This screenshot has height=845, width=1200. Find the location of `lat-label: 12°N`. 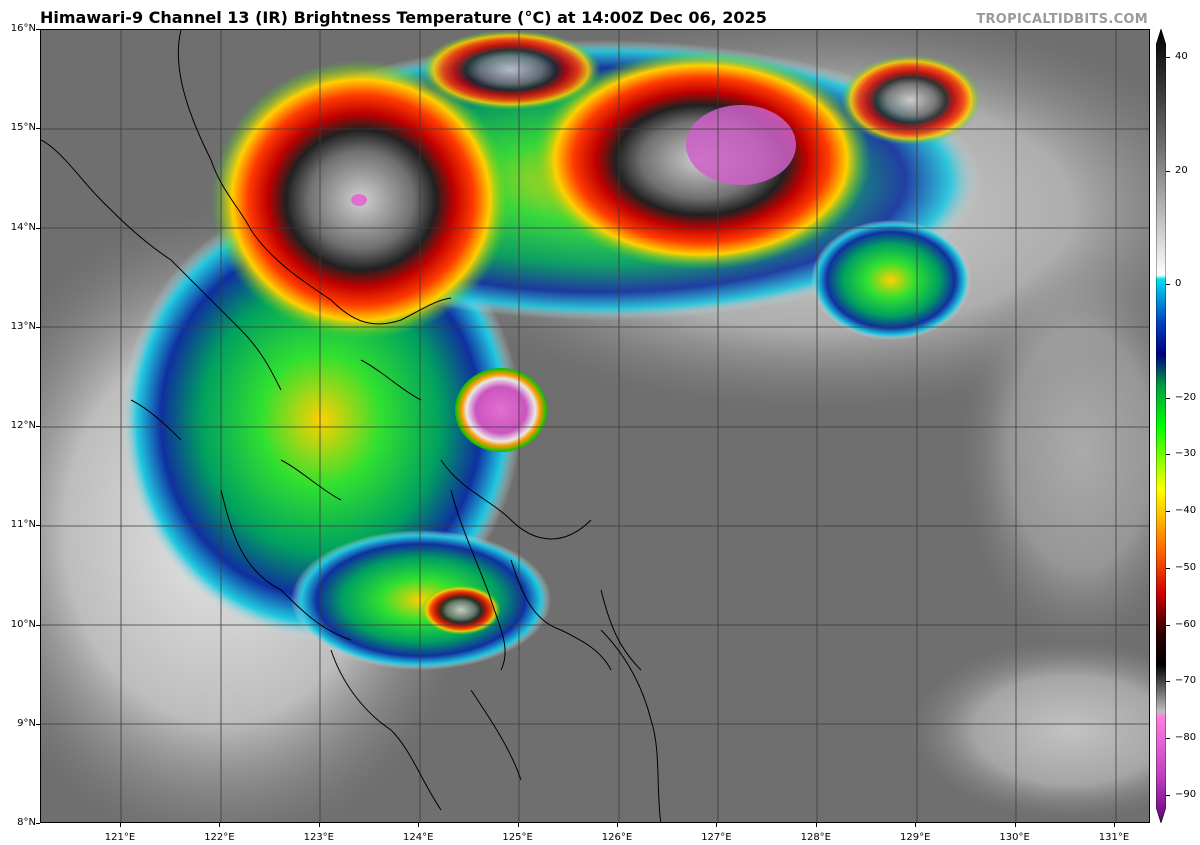

lat-label: 12°N is located at coordinates (23, 425).